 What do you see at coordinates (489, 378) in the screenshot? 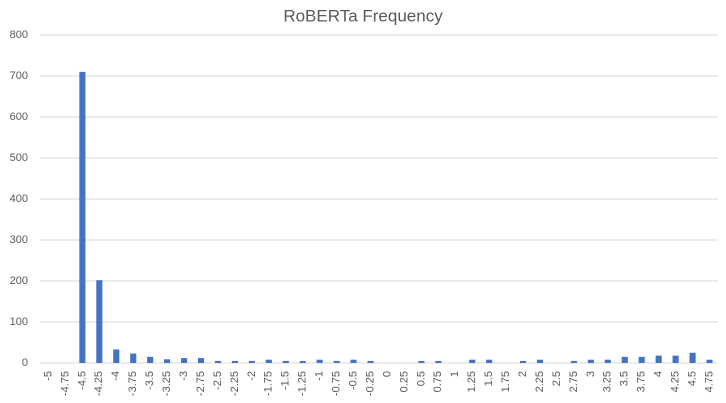
I see `x-tick-label: 1.5` at bounding box center [489, 378].